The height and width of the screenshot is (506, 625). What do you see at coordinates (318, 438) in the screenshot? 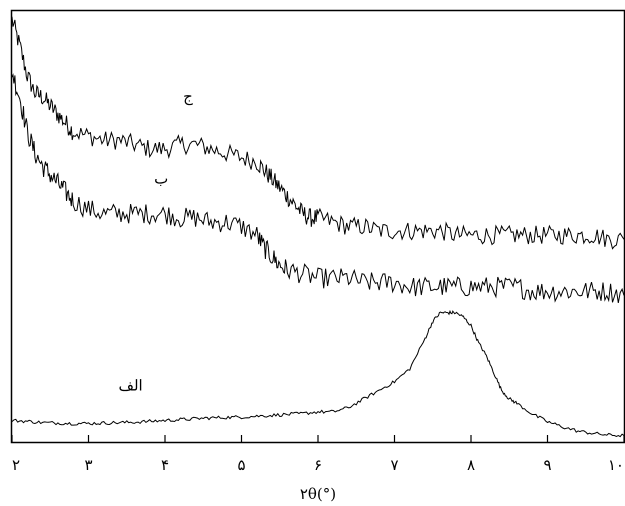
I see `x-axis-ticks` at bounding box center [318, 438].